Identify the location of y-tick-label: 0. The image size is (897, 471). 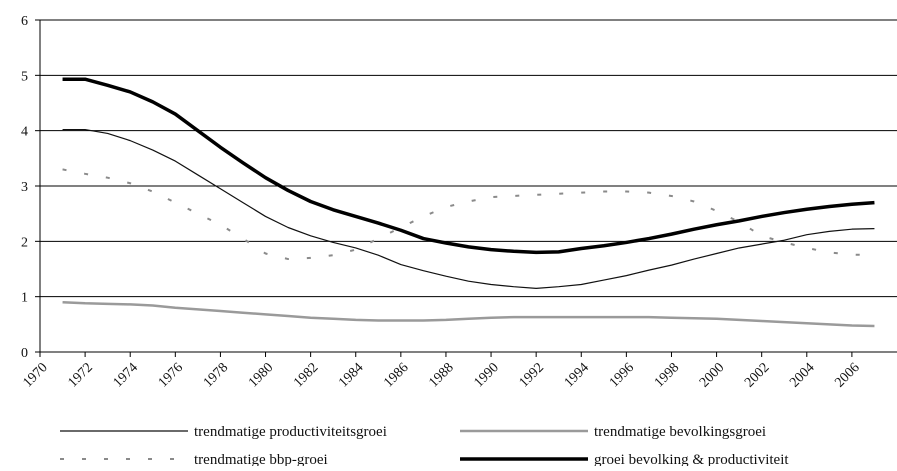
(24, 353).